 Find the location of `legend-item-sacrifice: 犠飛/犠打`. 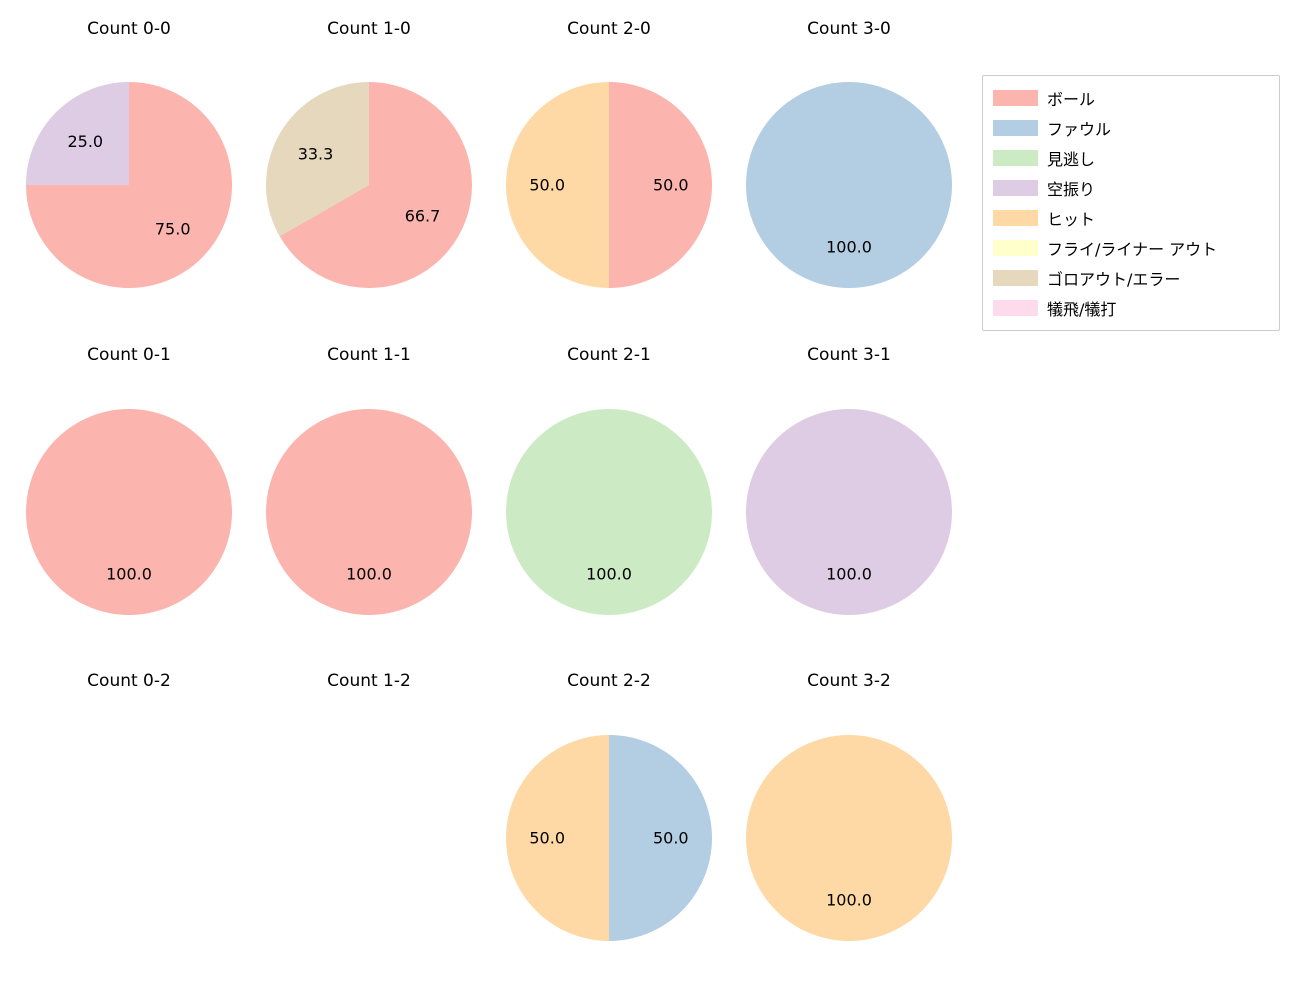

legend-item-sacrifice: 犠飛/犠打 is located at coordinates (1131, 308).